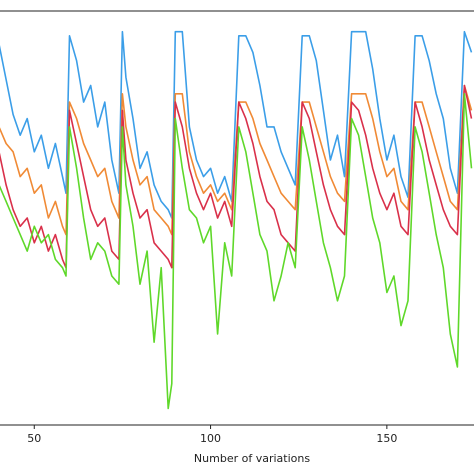 The width and height of the screenshot is (474, 474). I want to click on x-tick-label-100: 100, so click(210, 438).